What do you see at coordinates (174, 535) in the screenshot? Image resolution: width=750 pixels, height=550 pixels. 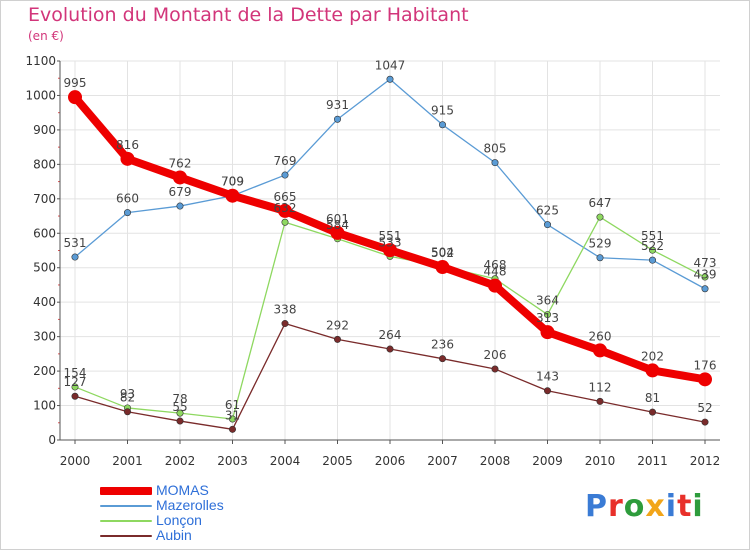 I see `legend-label-aubin: Aubin` at bounding box center [174, 535].